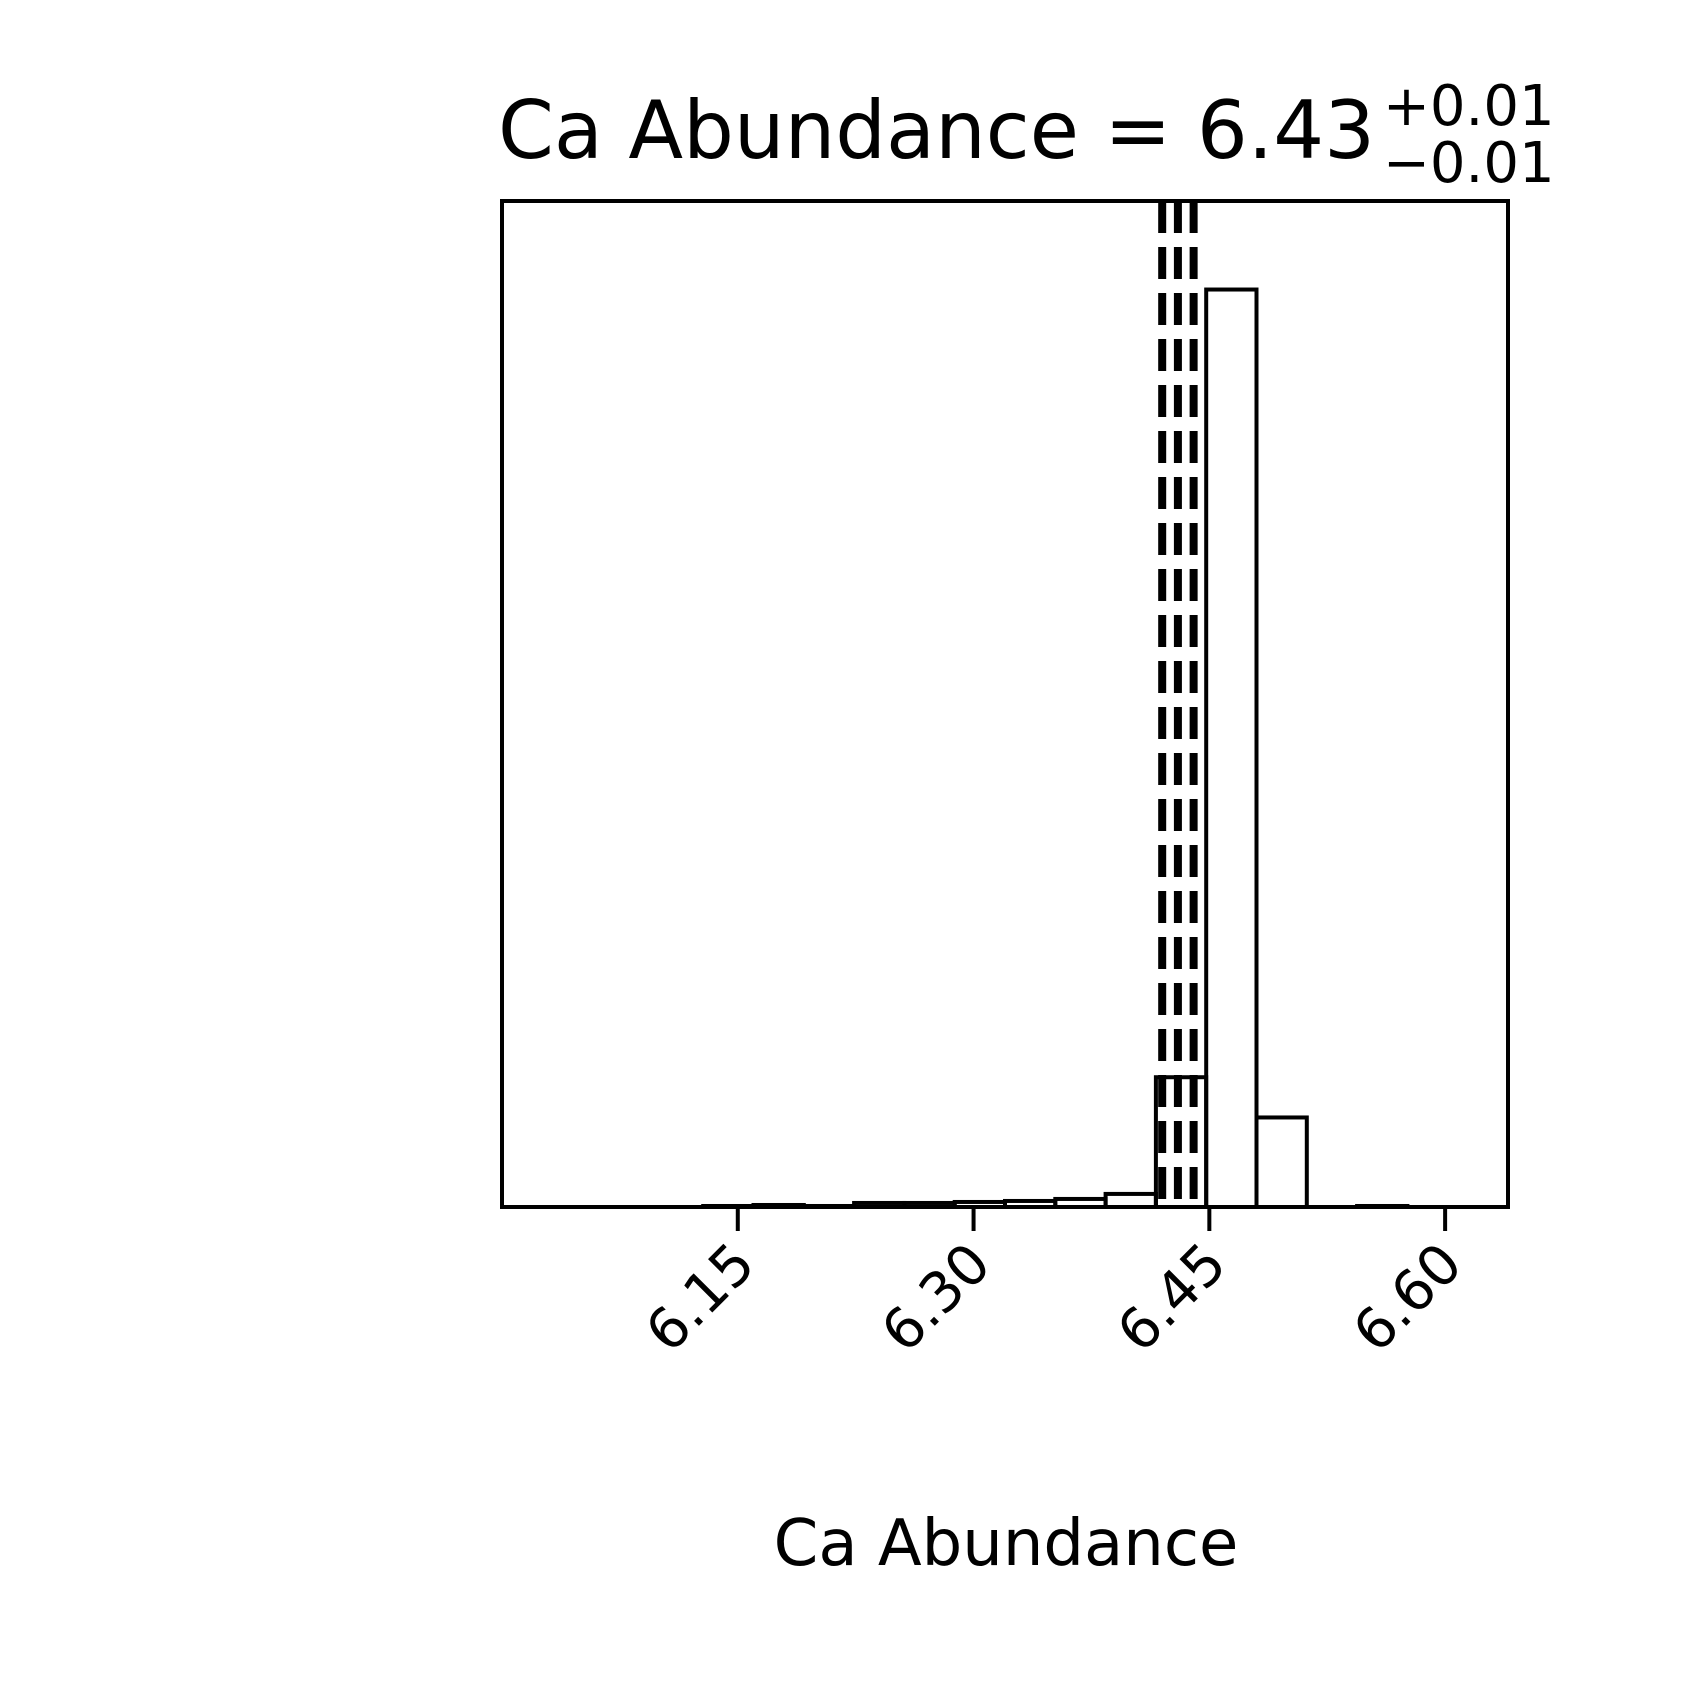 This screenshot has width=1700, height=1700. Describe the element at coordinates (1006, 1544) in the screenshot. I see `x-axis-label: Ca Abundance` at that location.